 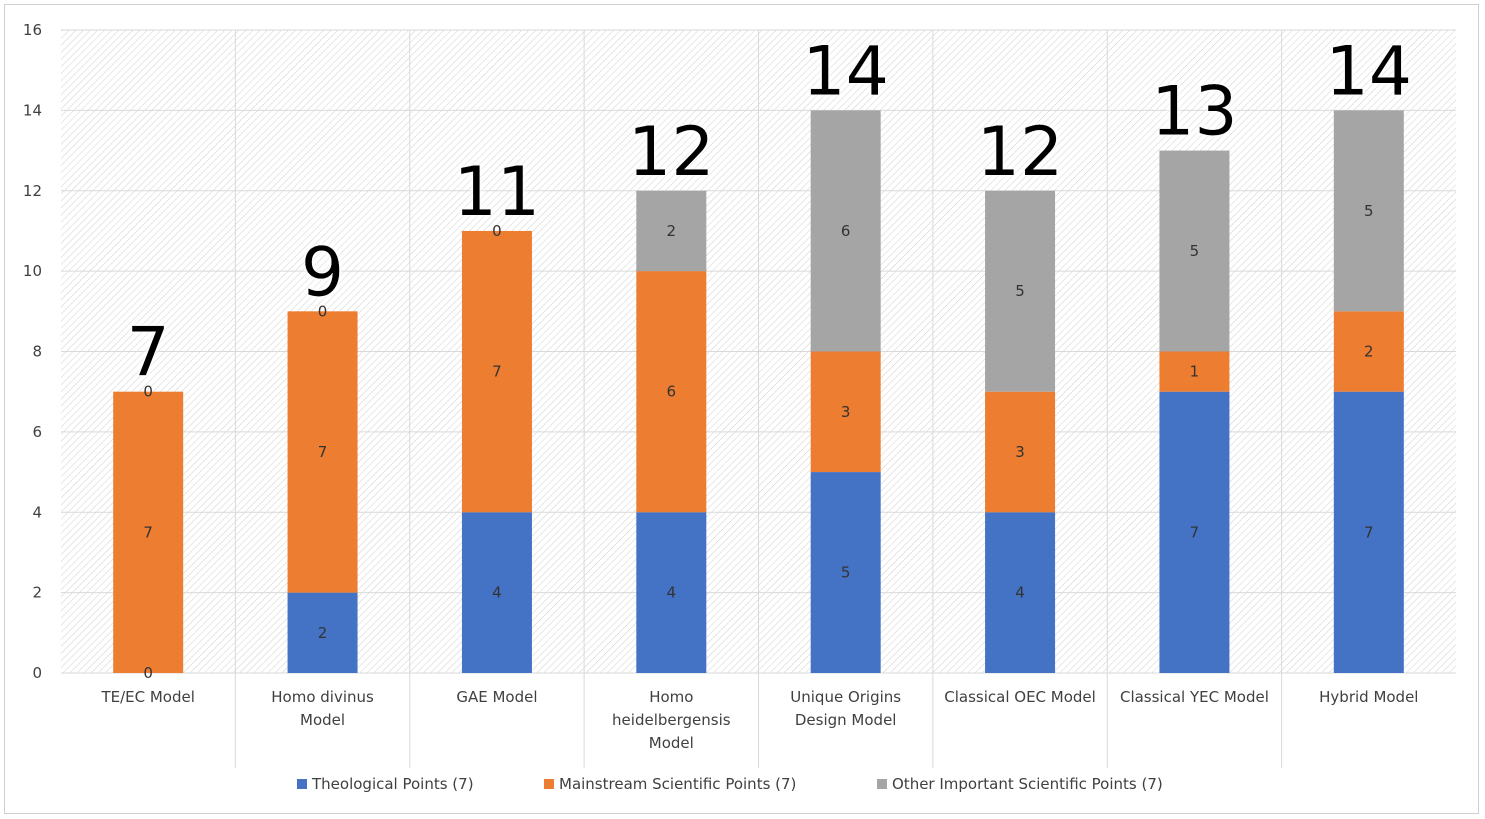 I want to click on y-tick-label: 6, so click(x=37, y=432).